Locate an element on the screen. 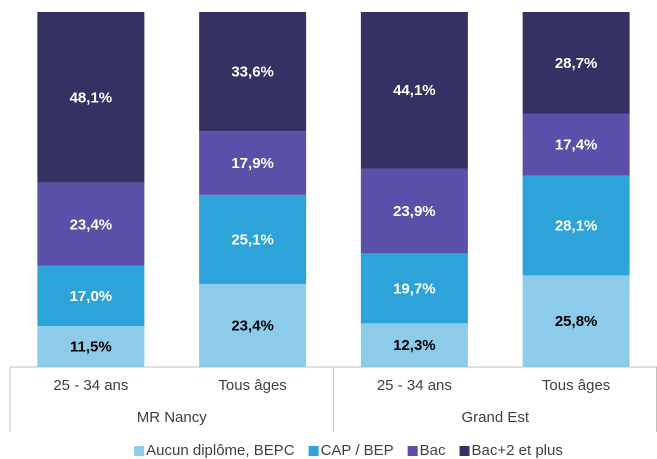  value-label: 11,5% is located at coordinates (91, 347).